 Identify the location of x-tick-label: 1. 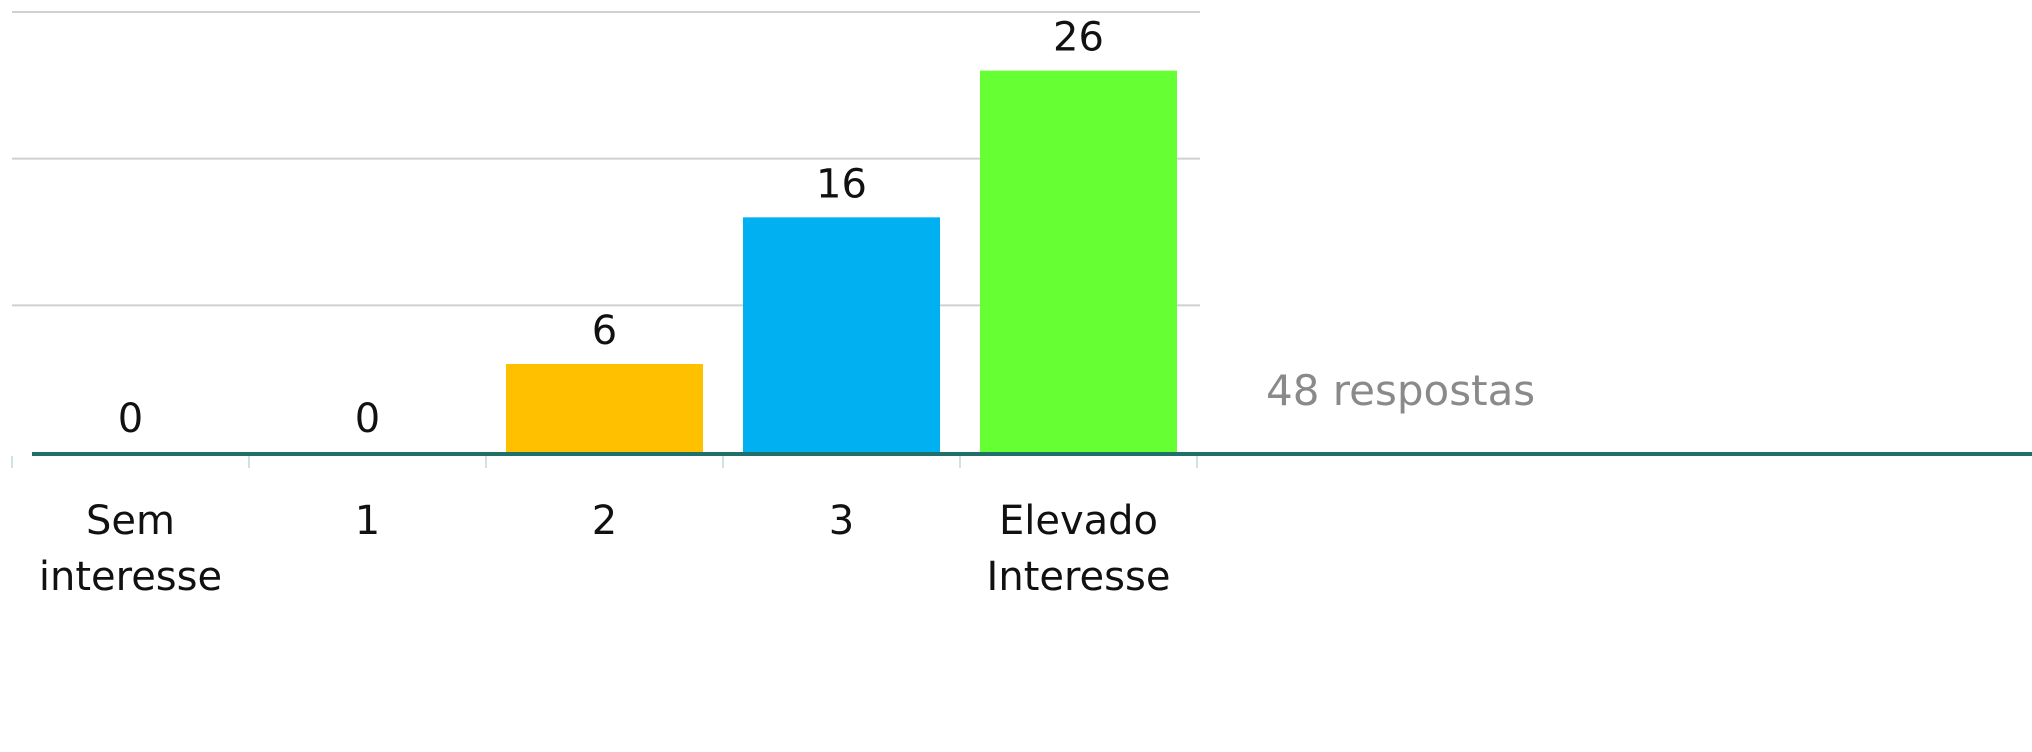
(367, 521).